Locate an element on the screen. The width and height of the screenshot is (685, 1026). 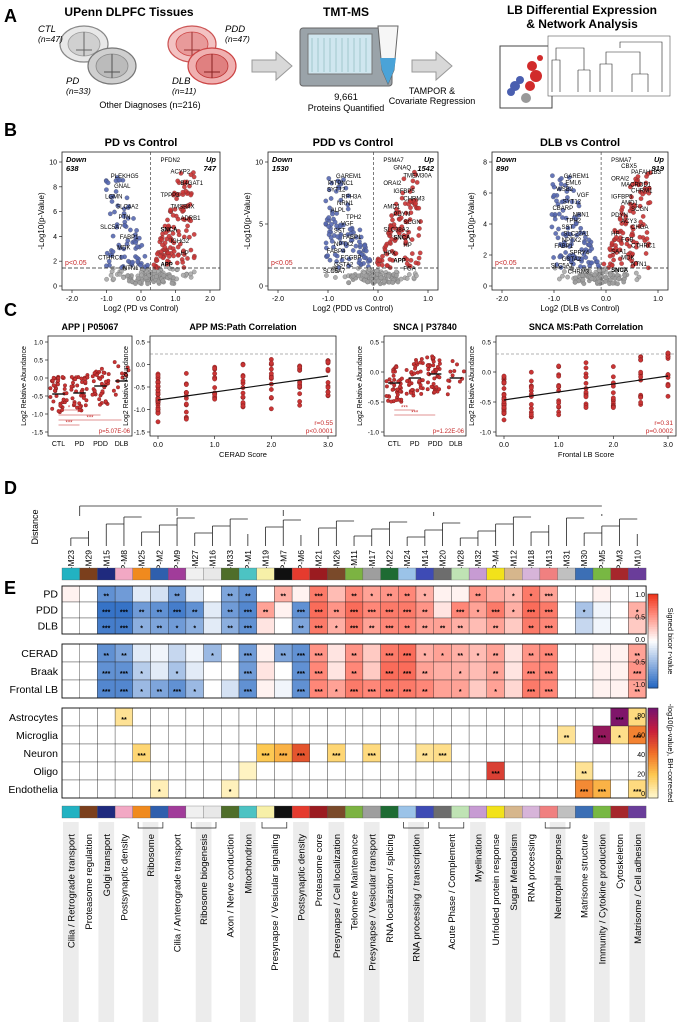
group-label: PDD is located at coordinates (435, 444).